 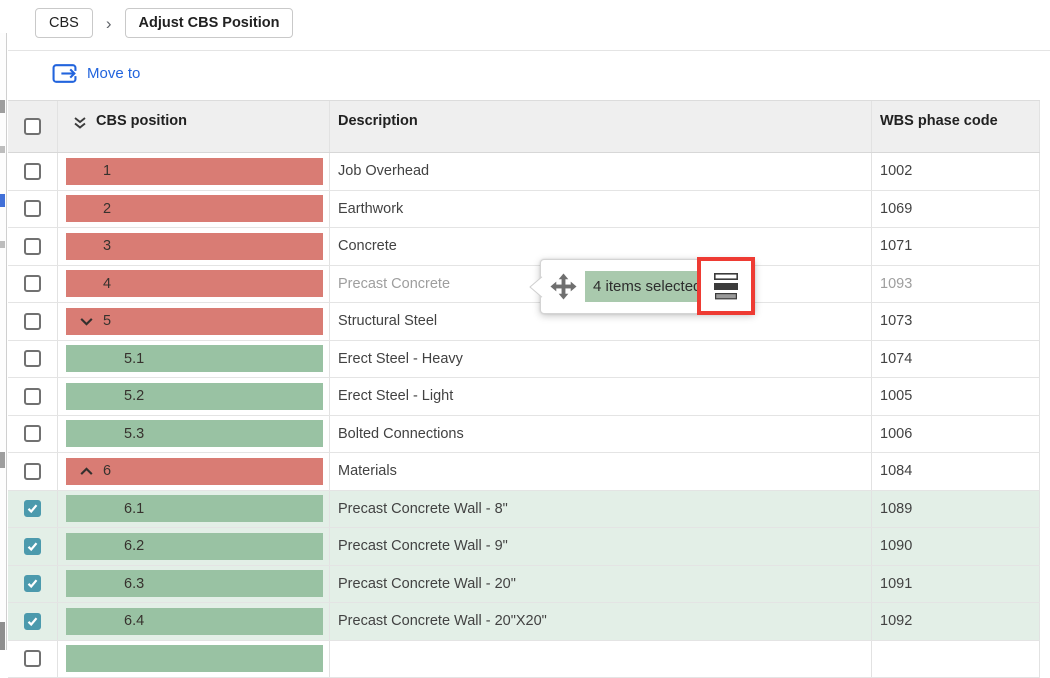 I want to click on cbs-position-badge: 5, so click(x=194, y=321).